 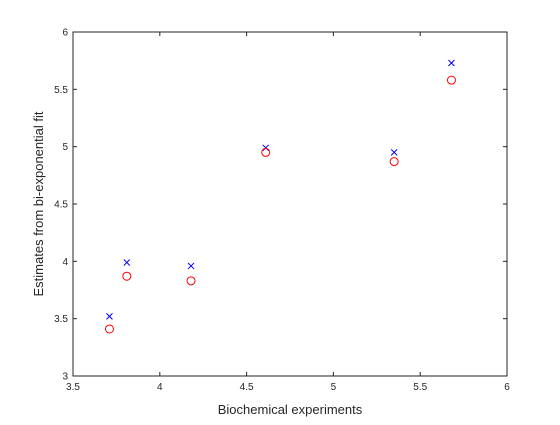 What do you see at coordinates (61, 319) in the screenshot?
I see `y-tick-label: 3.5` at bounding box center [61, 319].